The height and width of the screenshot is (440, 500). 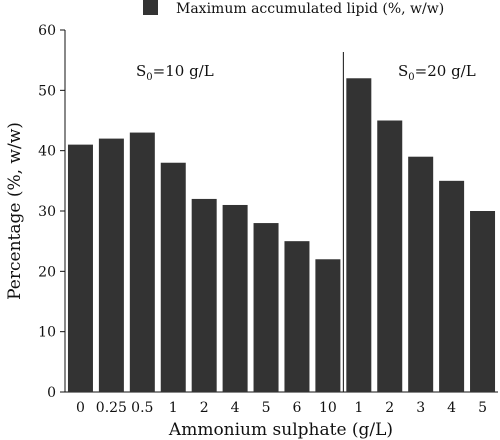 I want to click on x-tick-label: 0.5, so click(x=142, y=408).